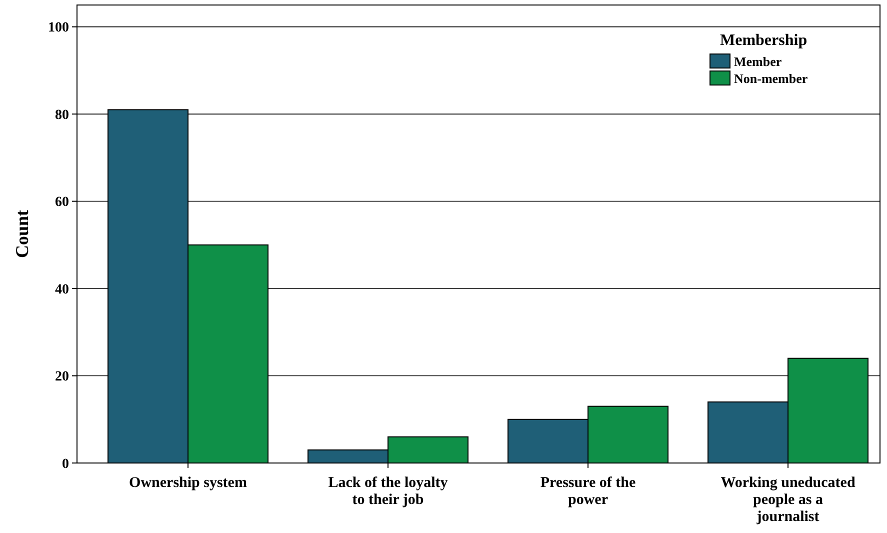  I want to click on legend-label: Non-member, so click(771, 78).